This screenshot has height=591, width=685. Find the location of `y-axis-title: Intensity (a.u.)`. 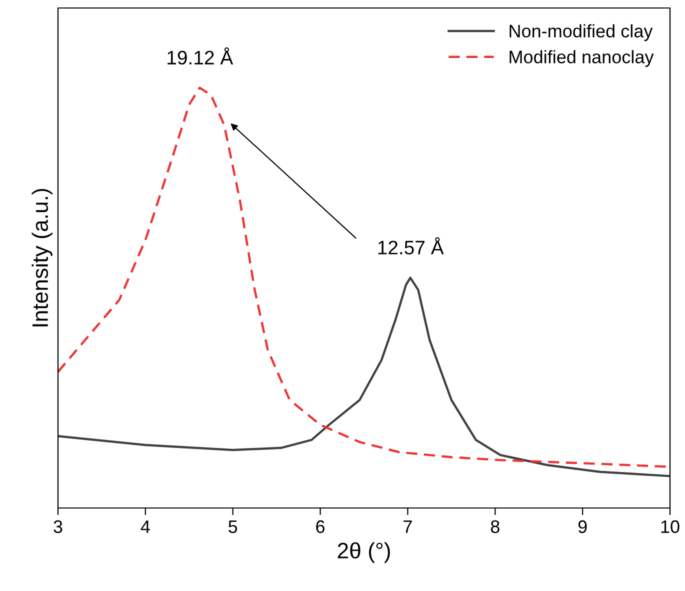

y-axis-title: Intensity (a.u.) is located at coordinates (42, 257).